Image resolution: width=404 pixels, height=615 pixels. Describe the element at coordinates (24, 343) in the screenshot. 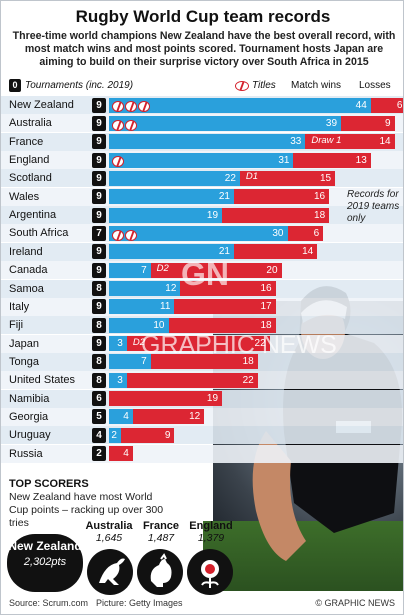

I see `country-label: Japan` at that location.